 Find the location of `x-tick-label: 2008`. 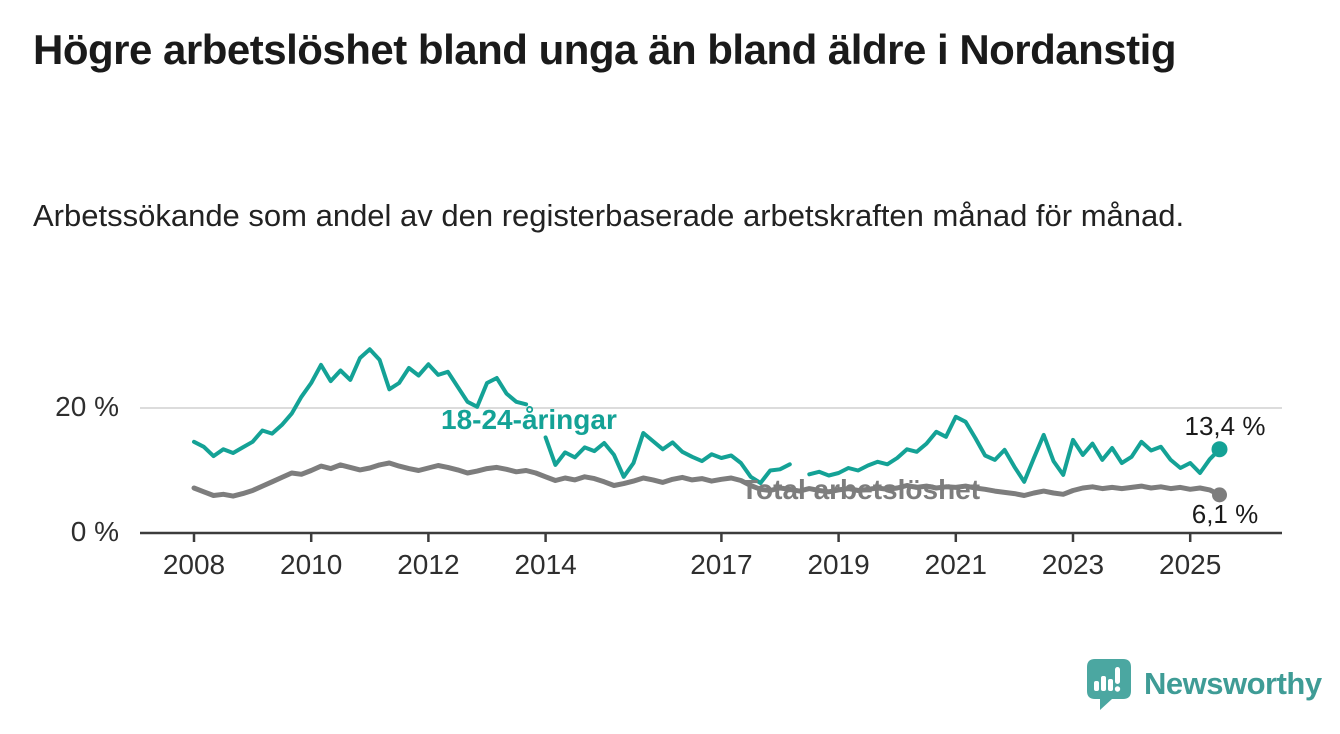

x-tick-label: 2008 is located at coordinates (194, 564).